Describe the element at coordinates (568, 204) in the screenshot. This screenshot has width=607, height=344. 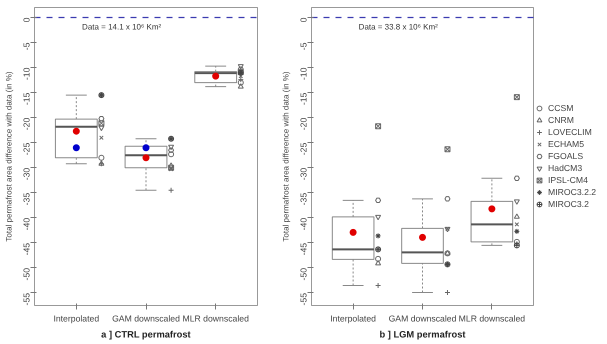
I see `legend-label: MIROC3.2` at that location.